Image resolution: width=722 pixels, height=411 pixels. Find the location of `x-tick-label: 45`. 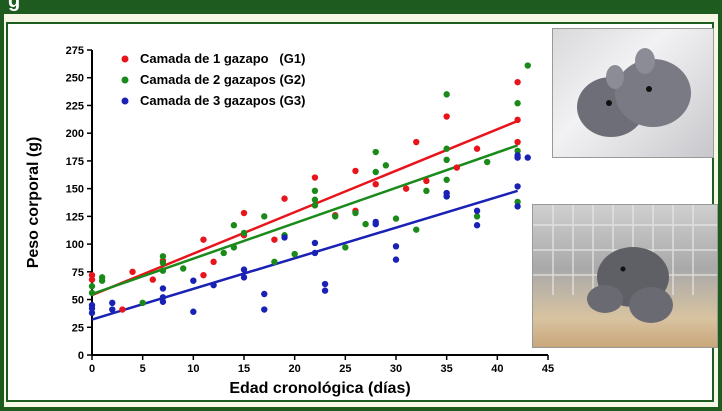

x-tick-label: 45 is located at coordinates (548, 369).